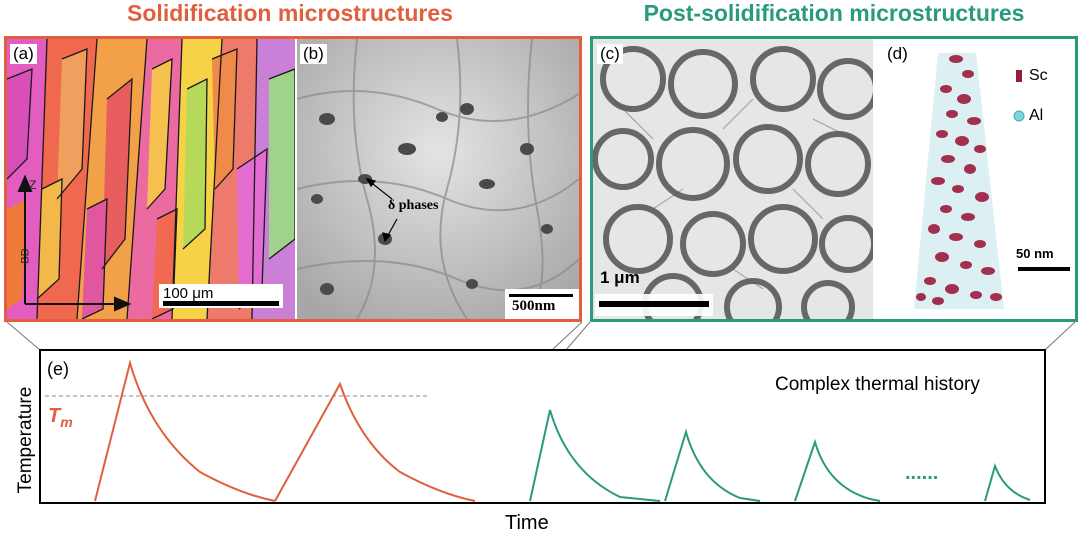 Image resolution: width=1080 pixels, height=536 pixels. Describe the element at coordinates (1036, 115) in the screenshot. I see `legend-al-label: Al` at that location.